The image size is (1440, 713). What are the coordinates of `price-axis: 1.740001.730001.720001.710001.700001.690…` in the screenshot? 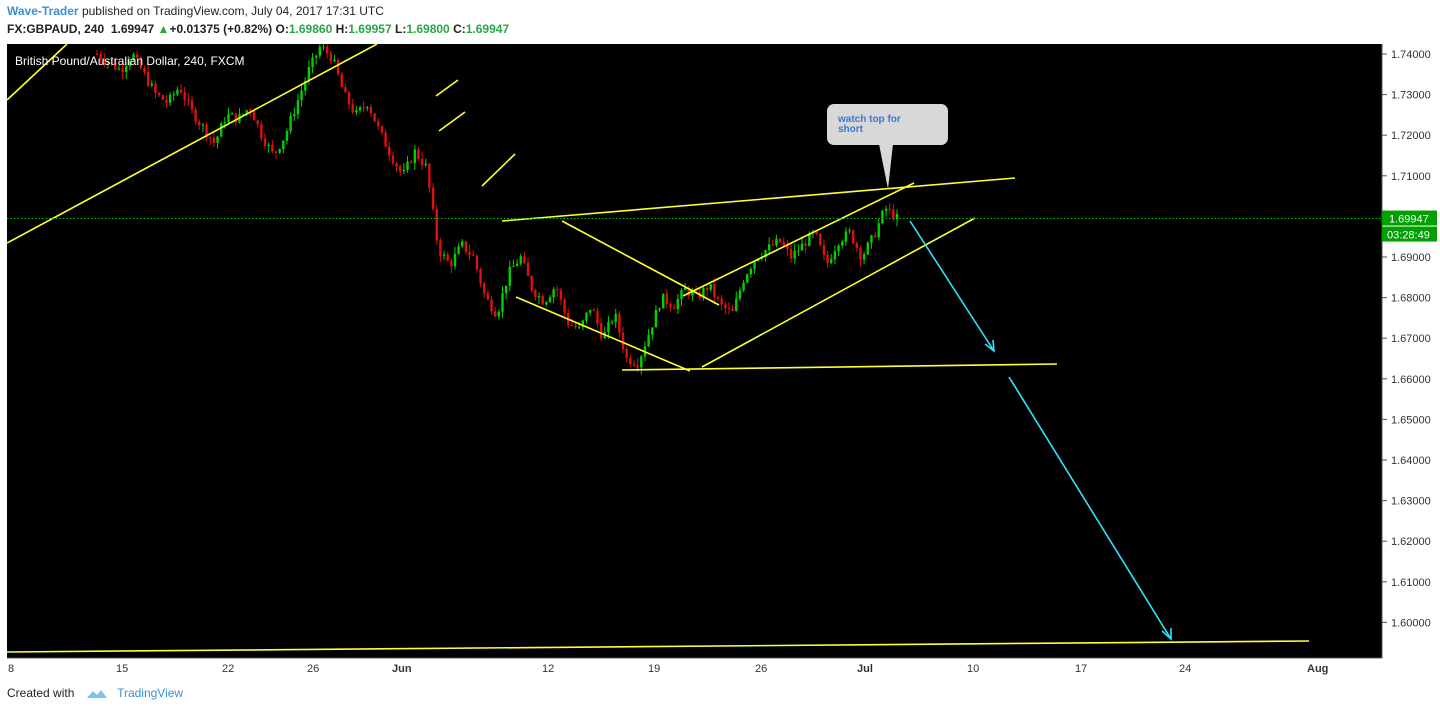 It's located at (1406, 339).